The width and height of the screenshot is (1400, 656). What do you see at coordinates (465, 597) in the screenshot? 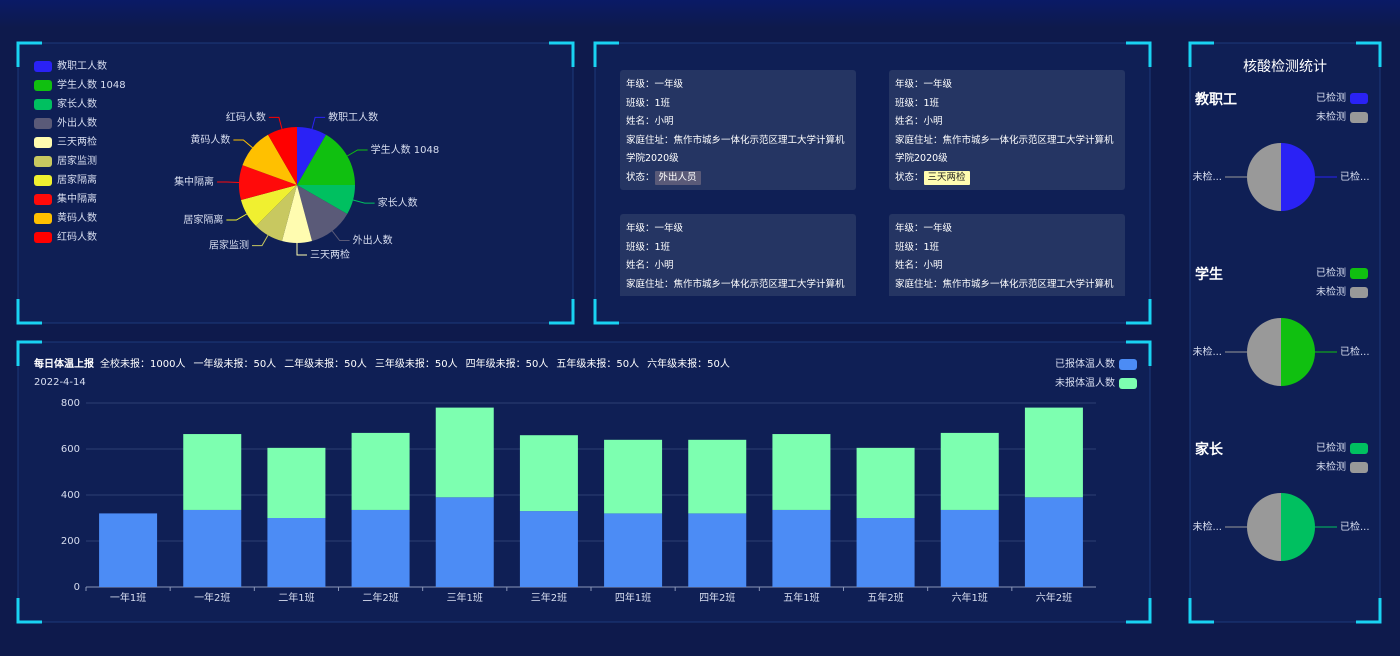
I see `x-tick-label: 三年1班` at bounding box center [465, 597].